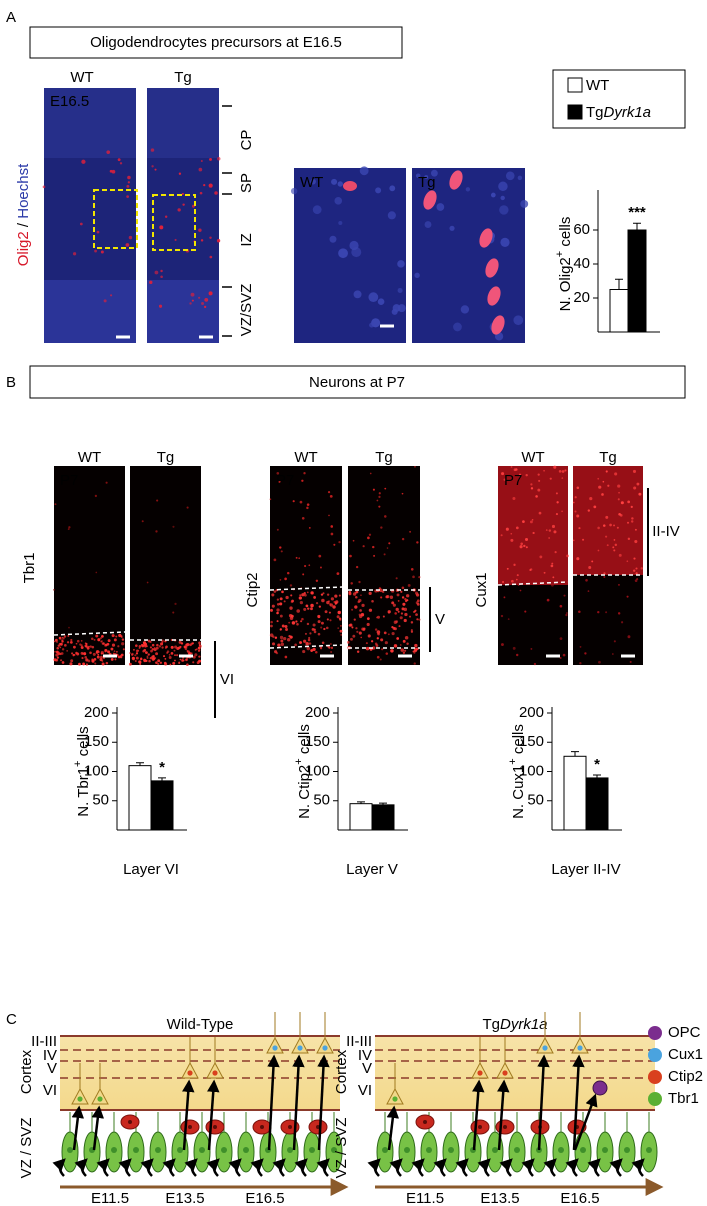 The height and width of the screenshot is (1206, 707). I want to click on bar, so click(162, 805).